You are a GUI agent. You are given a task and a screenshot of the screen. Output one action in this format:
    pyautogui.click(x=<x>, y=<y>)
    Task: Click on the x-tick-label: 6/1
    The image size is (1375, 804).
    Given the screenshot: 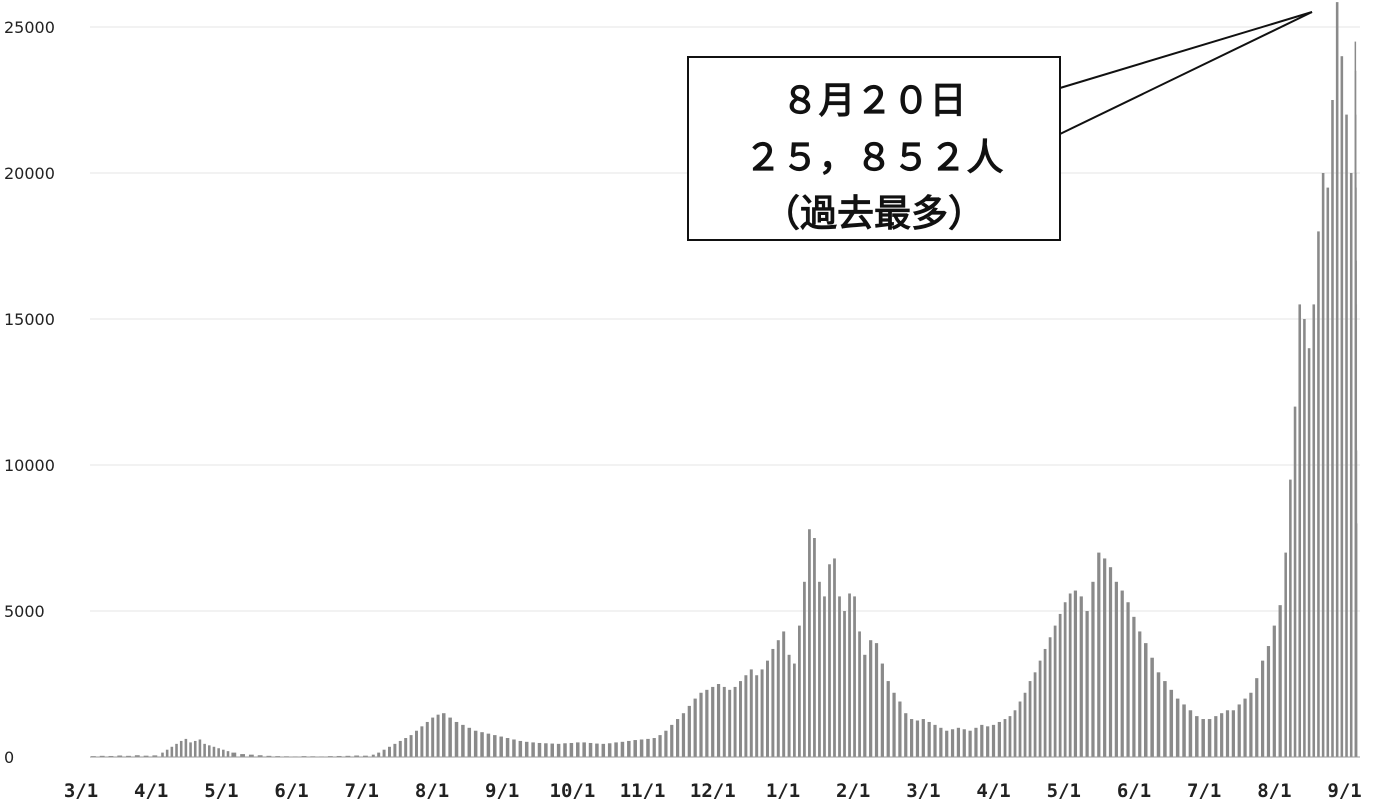 What is the action you would take?
    pyautogui.click(x=291, y=791)
    